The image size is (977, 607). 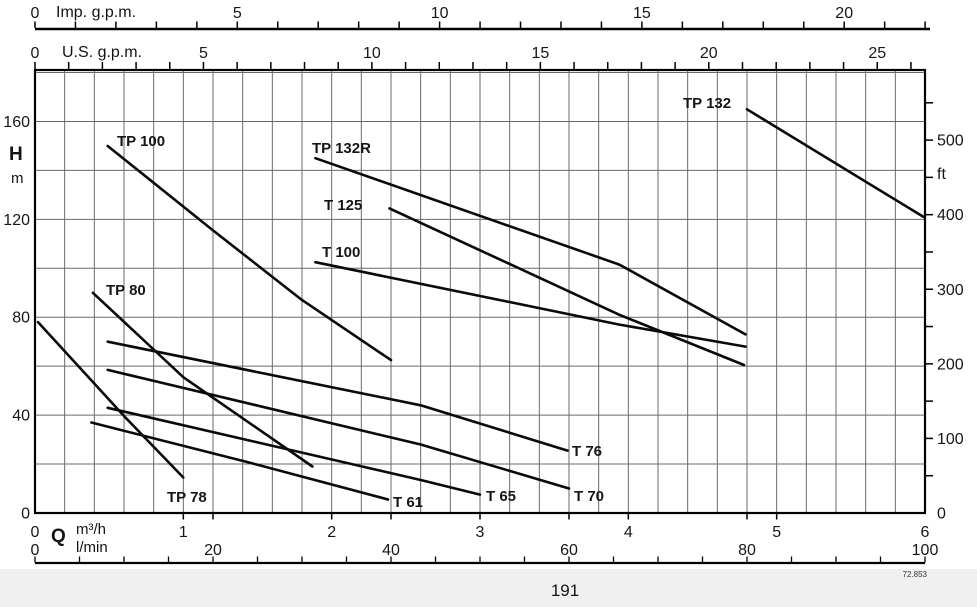 What do you see at coordinates (213, 550) in the screenshot?
I see `lmin-tick-label: 20` at bounding box center [213, 550].